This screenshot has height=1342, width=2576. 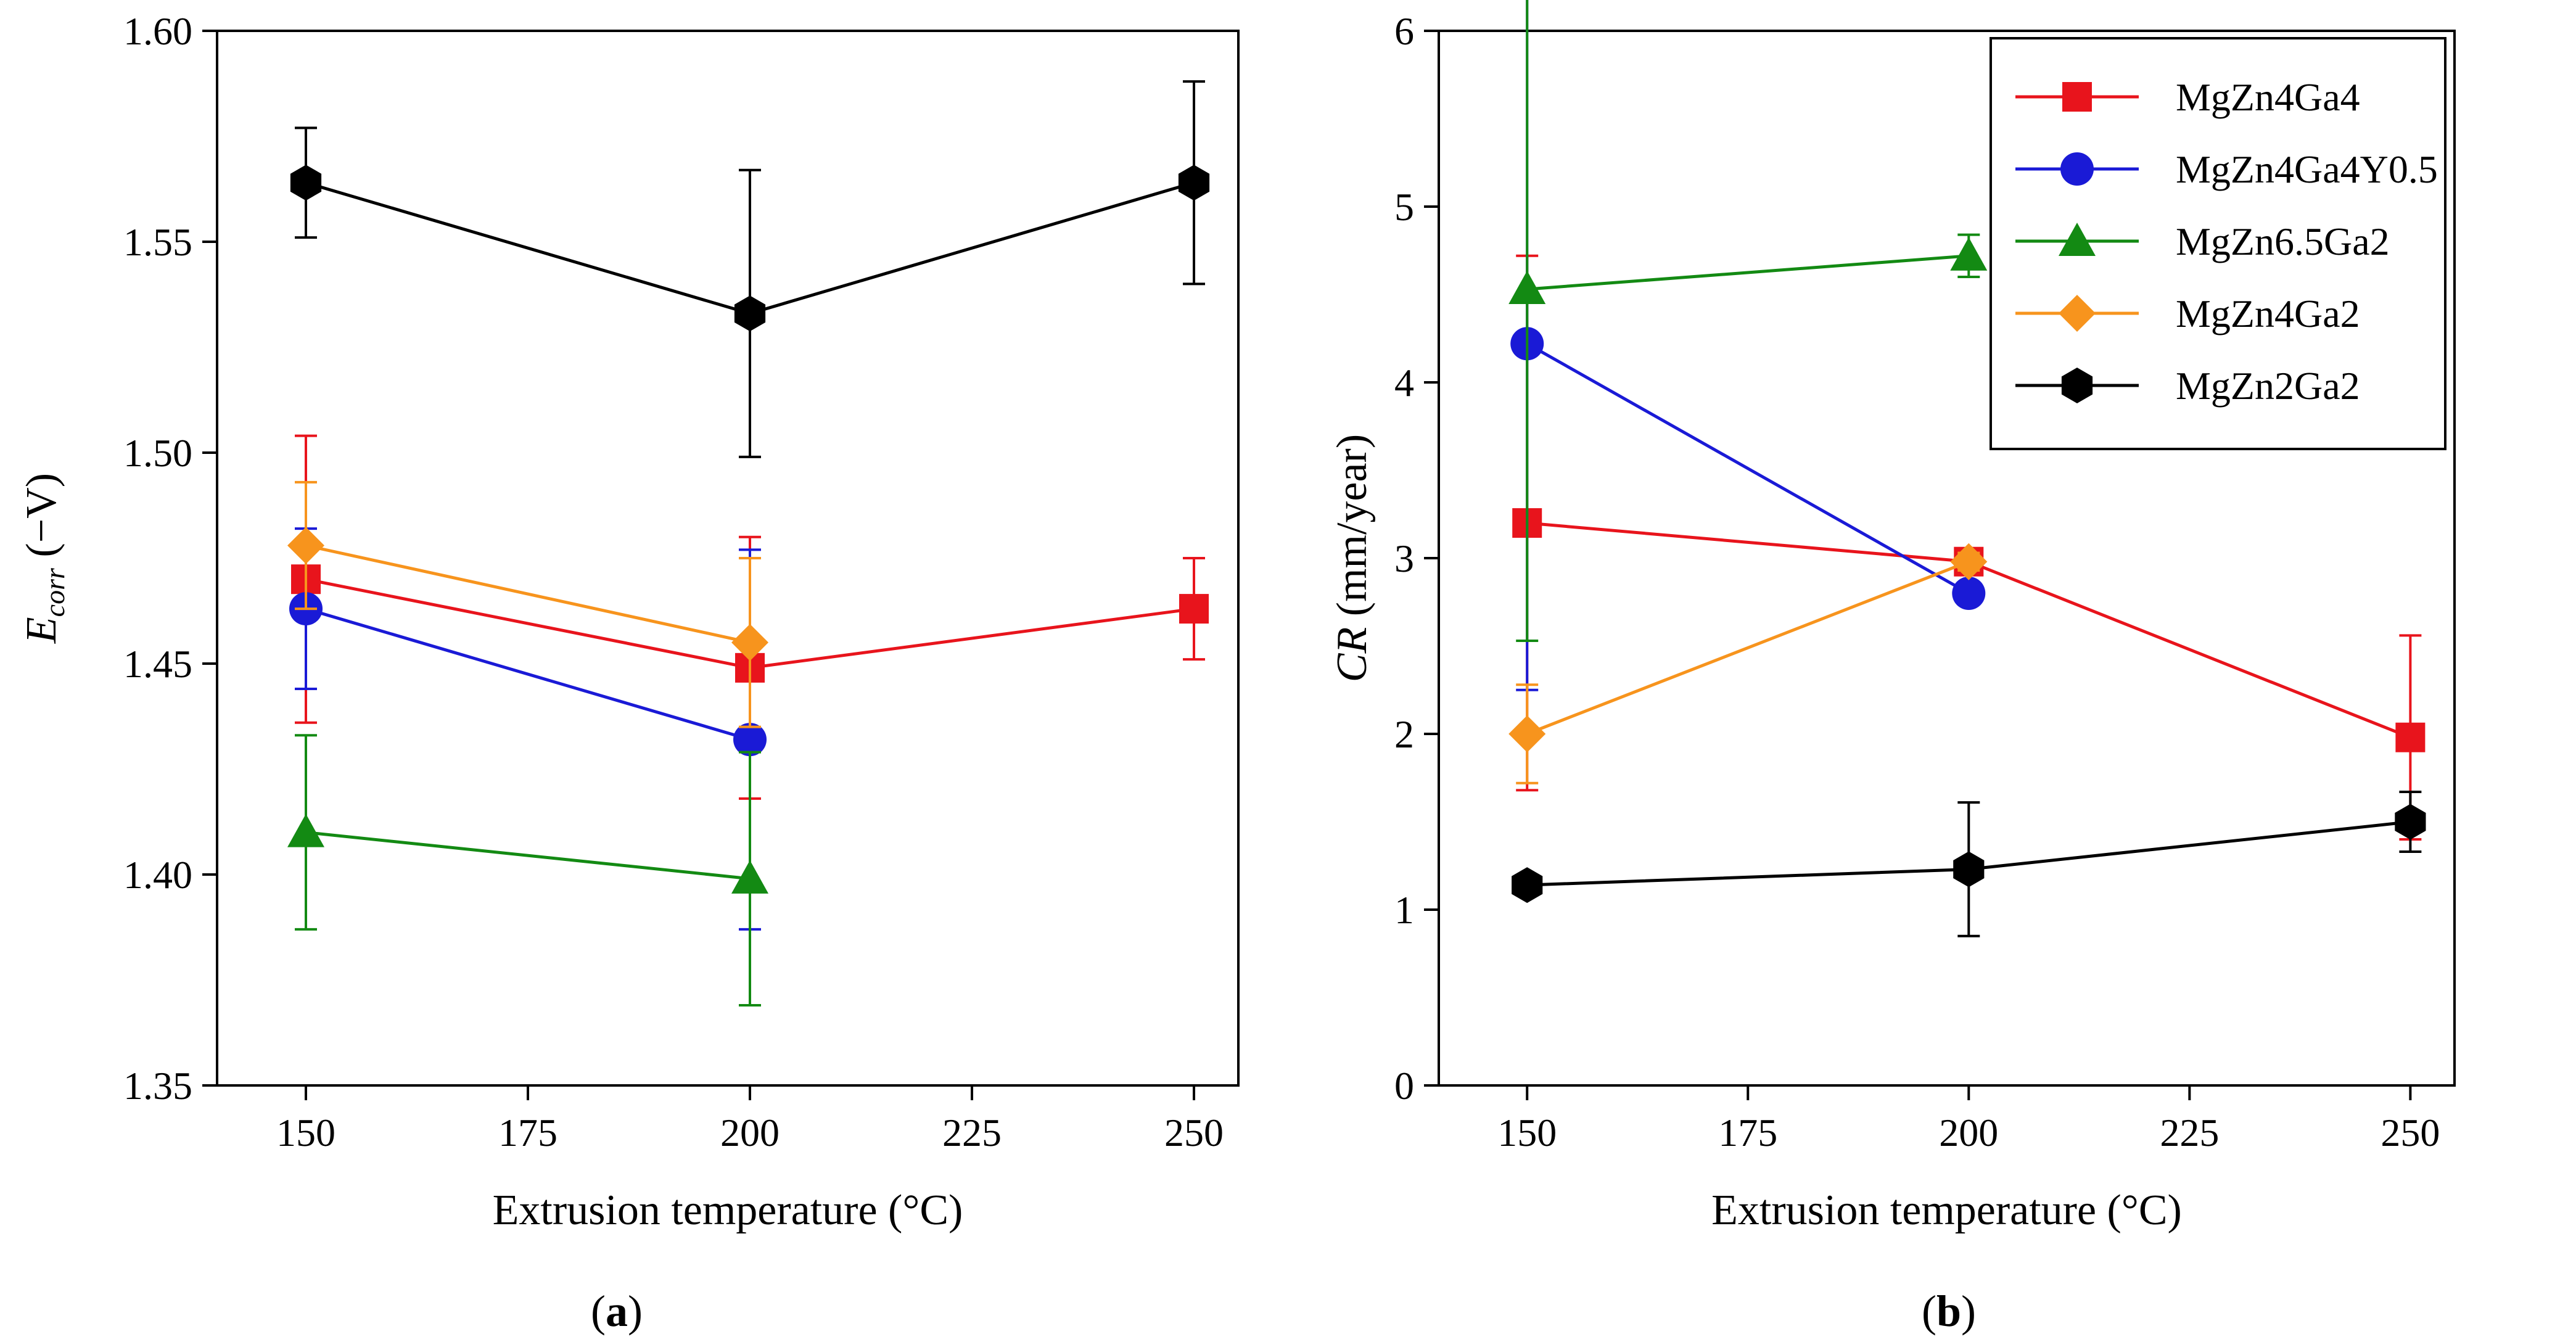 I want to click on y-tick-label: 3, so click(x=1404, y=558).